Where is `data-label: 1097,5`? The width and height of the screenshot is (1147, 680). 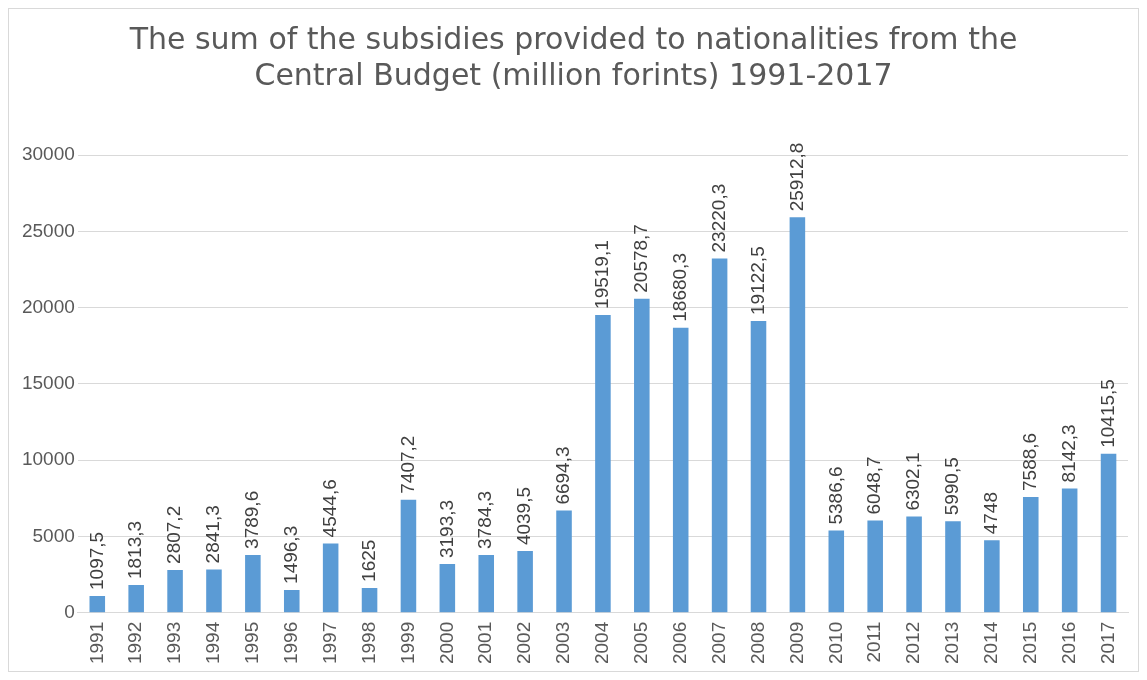 data-label: 1097,5 is located at coordinates (96, 560).